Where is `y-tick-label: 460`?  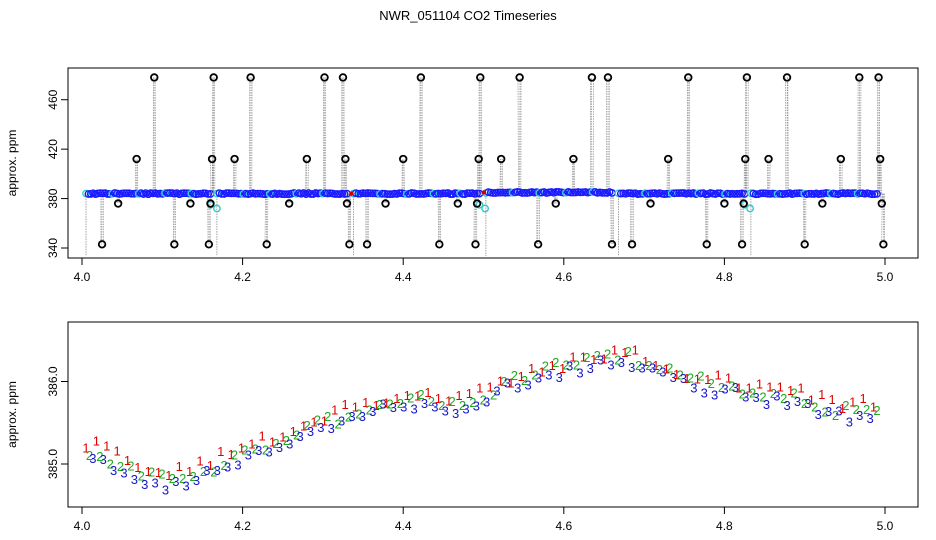 y-tick-label: 460 is located at coordinates (53, 99).